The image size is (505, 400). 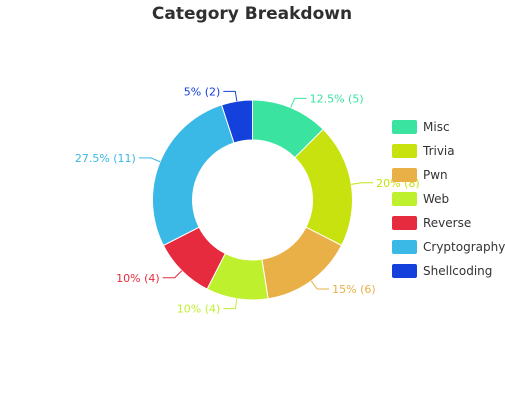 I want to click on leader-line-trivia, so click(x=362, y=184).